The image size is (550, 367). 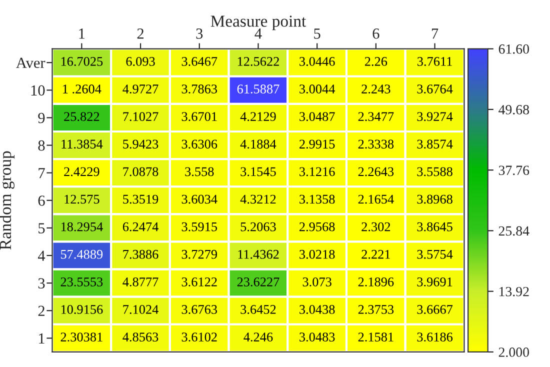 I want to click on y-tick-label: 4, so click(x=42, y=255).